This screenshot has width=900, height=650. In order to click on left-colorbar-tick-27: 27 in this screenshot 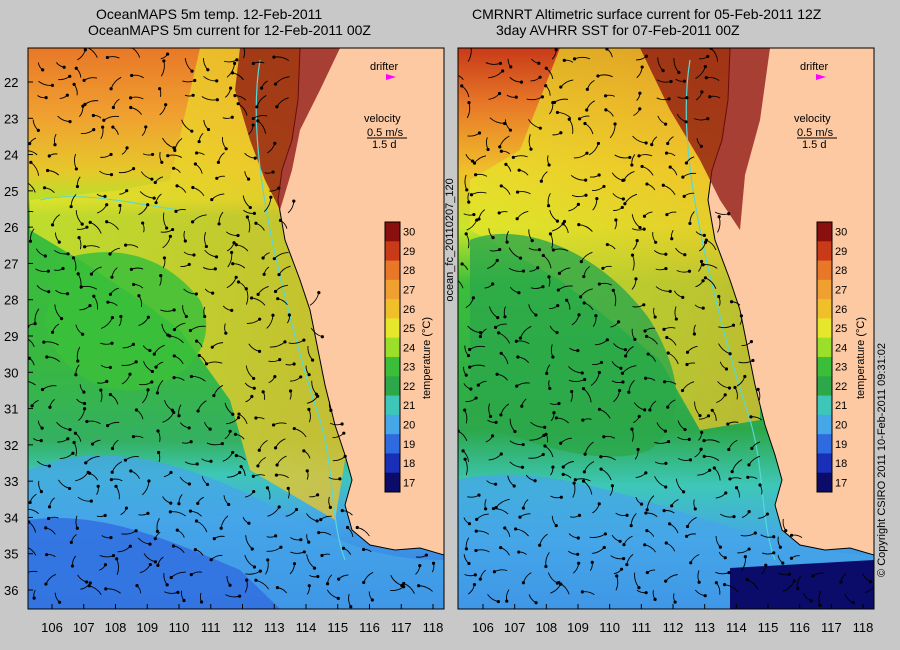, I will do `click(409, 291)`.